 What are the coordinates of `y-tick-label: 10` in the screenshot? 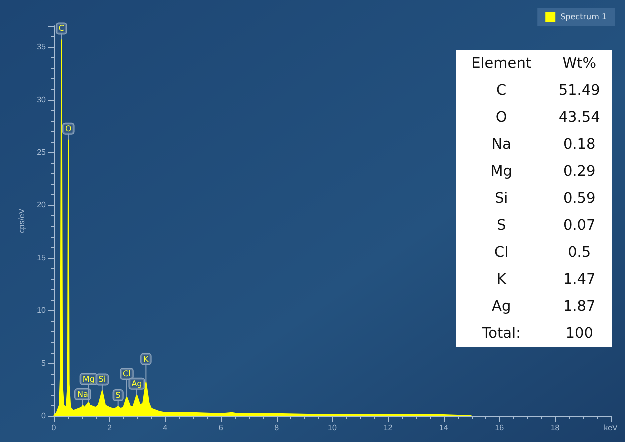 It's located at (42, 311).